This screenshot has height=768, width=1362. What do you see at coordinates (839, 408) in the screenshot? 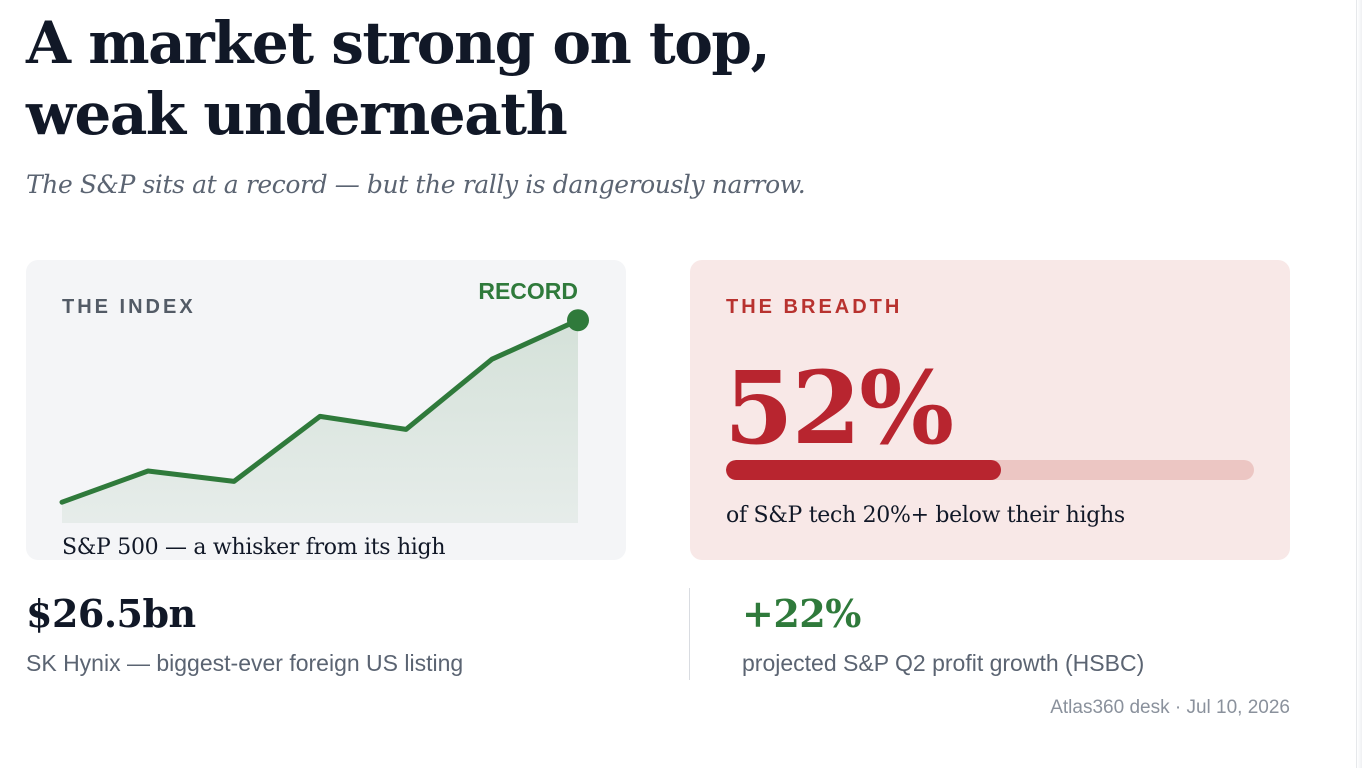
I see `breadth-percentage: 52%` at bounding box center [839, 408].